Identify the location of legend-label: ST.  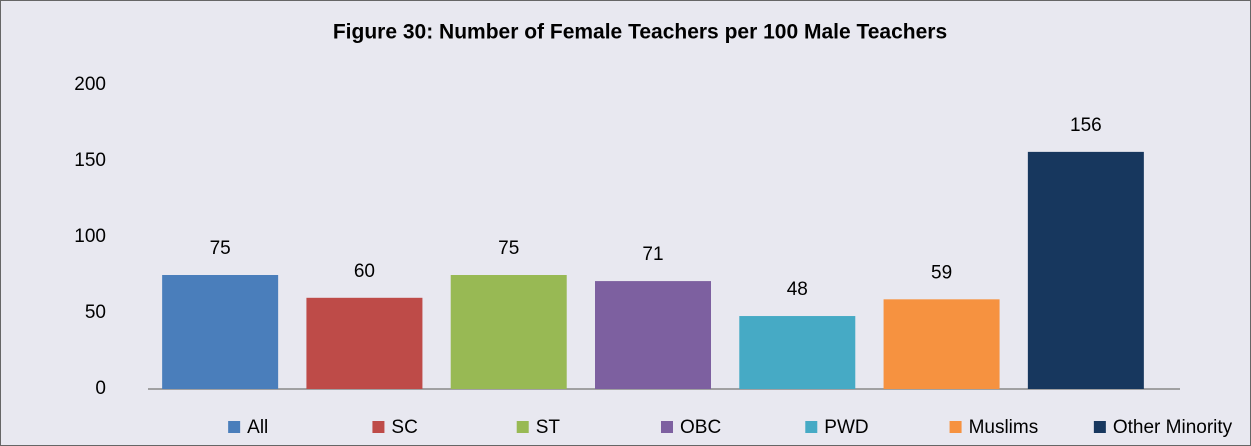
(548, 427).